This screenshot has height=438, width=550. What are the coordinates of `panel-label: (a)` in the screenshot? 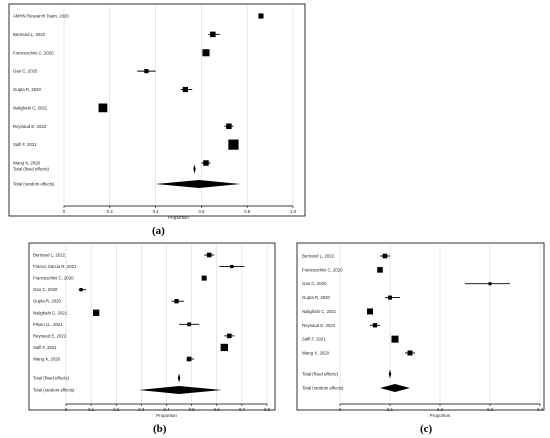 It's located at (158, 231).